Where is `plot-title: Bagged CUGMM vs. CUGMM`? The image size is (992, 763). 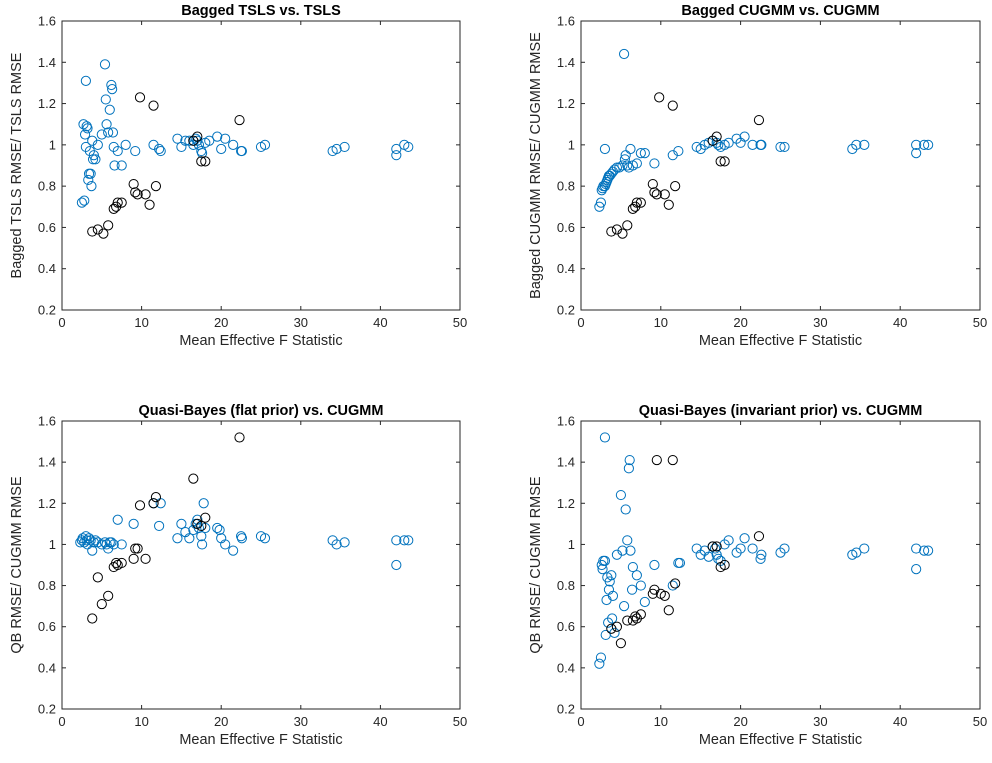 plot-title: Bagged CUGMM vs. CUGMM is located at coordinates (780, 11).